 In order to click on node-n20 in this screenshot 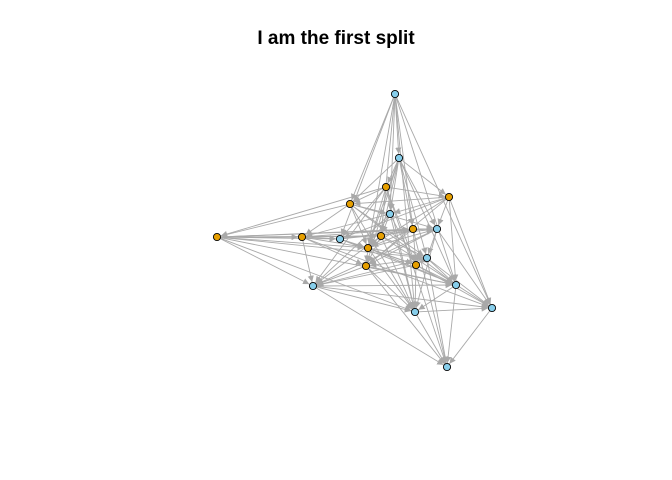, I will do `click(492, 308)`.